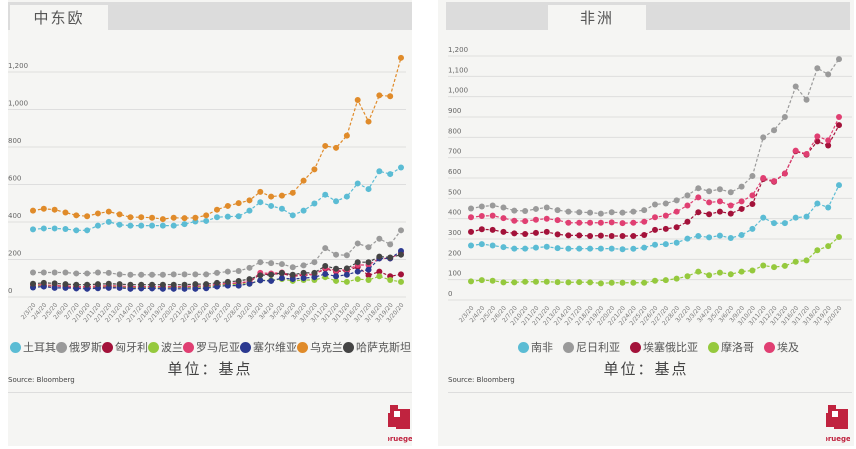 This screenshot has width=856, height=449. Describe the element at coordinates (59, 17) in the screenshot. I see `tab-cee: 中东欧` at that location.